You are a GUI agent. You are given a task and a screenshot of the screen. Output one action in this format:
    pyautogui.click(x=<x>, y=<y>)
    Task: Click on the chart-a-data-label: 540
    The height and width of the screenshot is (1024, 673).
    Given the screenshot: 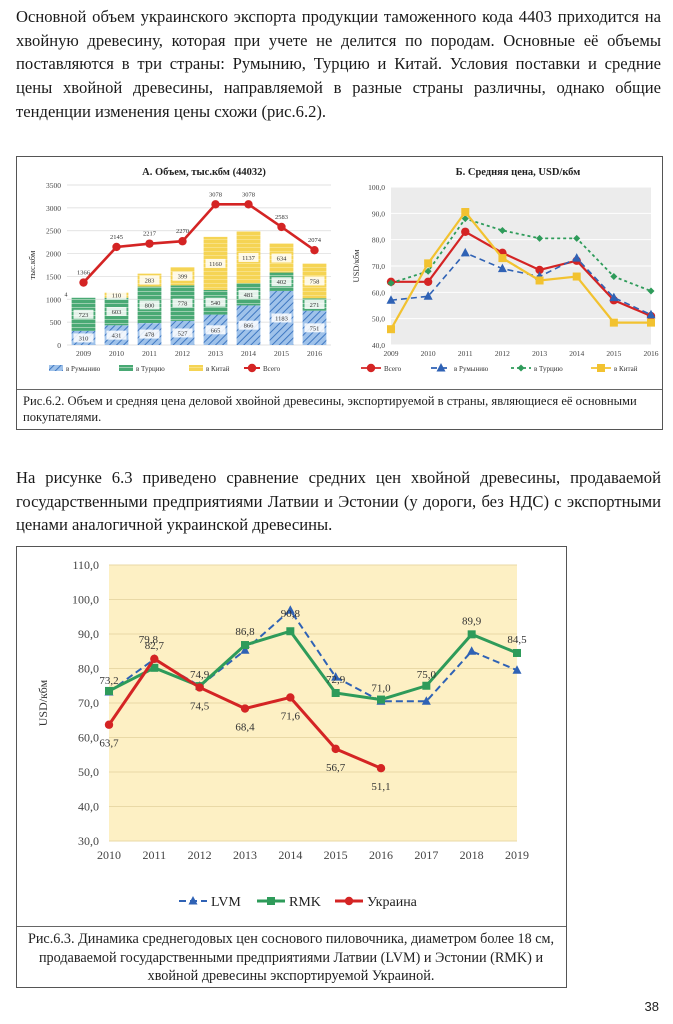 What is the action you would take?
    pyautogui.click(x=216, y=303)
    